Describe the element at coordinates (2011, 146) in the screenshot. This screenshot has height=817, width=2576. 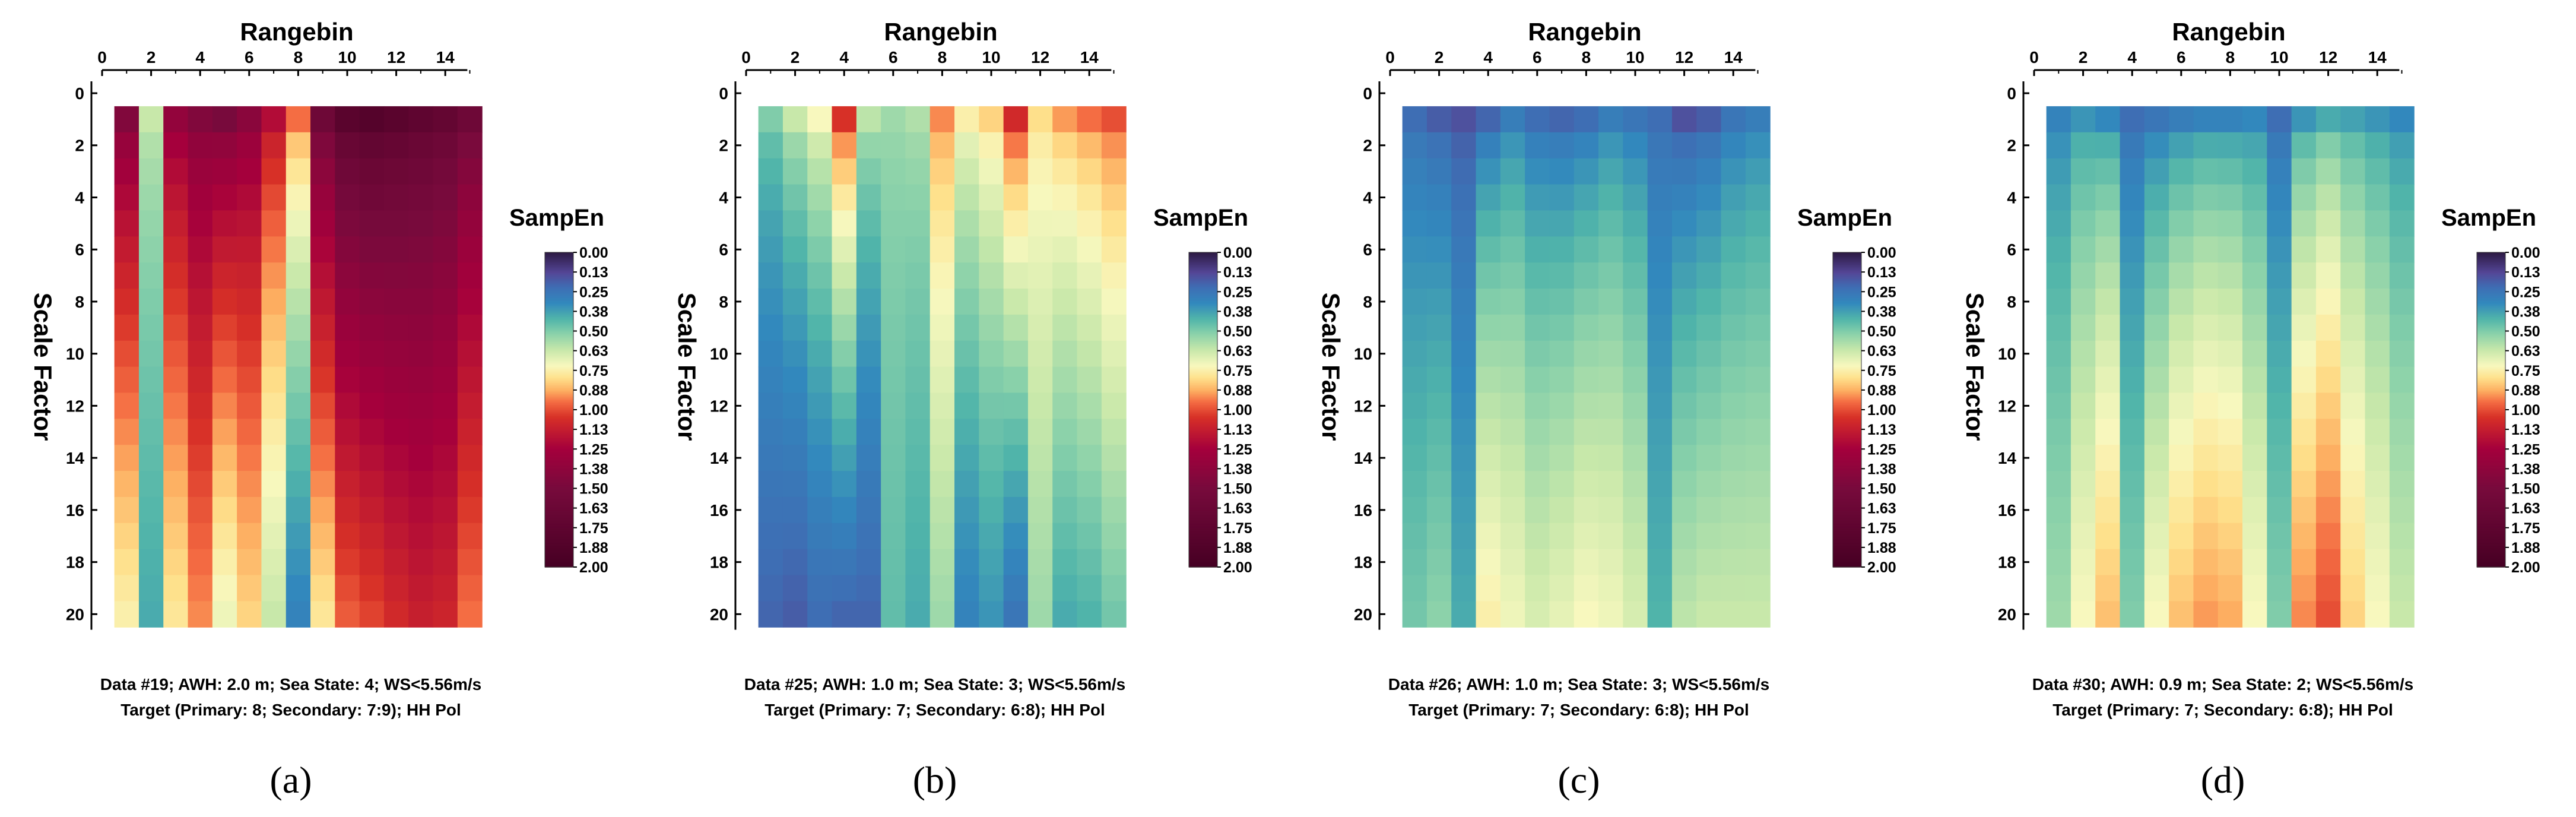
I see `y-tick-label: 2` at that location.